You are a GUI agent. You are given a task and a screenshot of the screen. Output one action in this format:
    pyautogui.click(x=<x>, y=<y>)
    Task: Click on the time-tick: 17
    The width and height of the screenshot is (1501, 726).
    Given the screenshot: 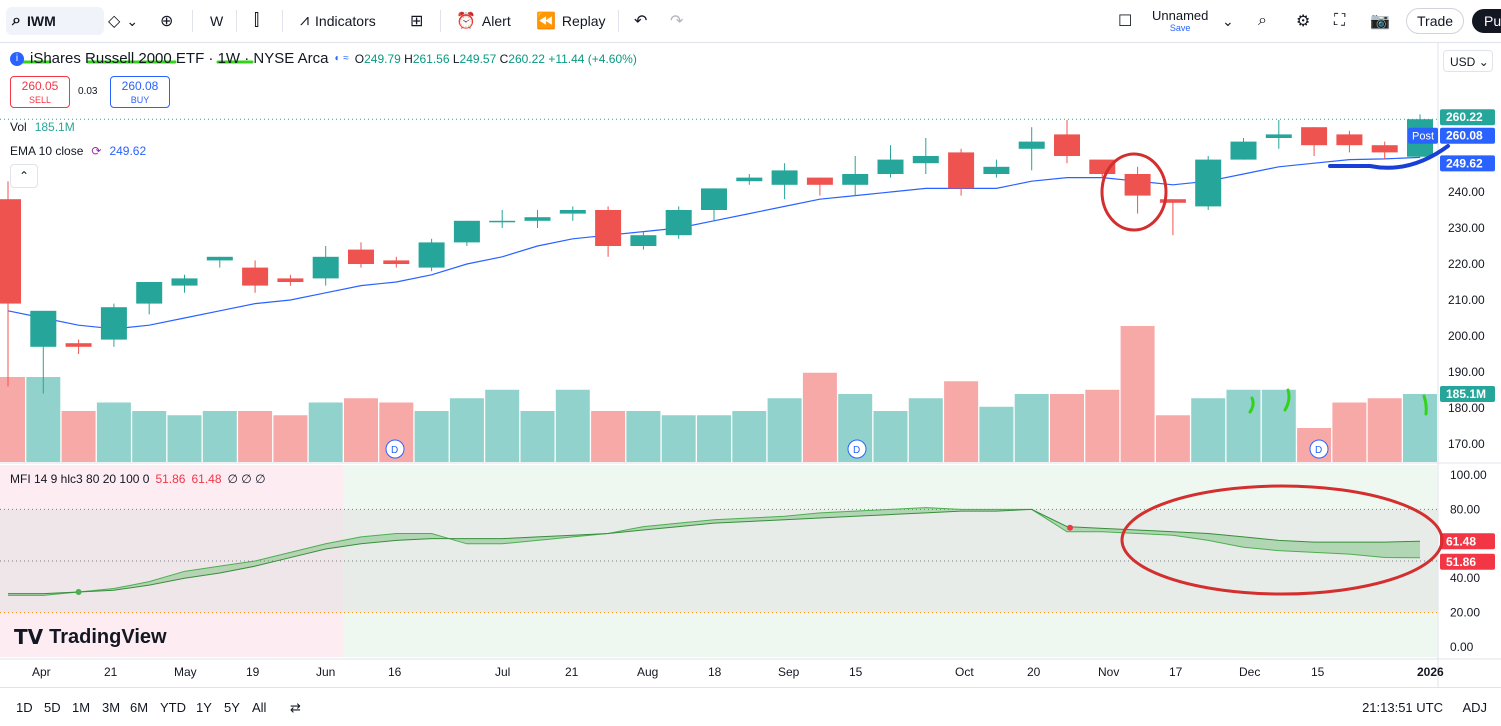 What is the action you would take?
    pyautogui.click(x=1176, y=672)
    